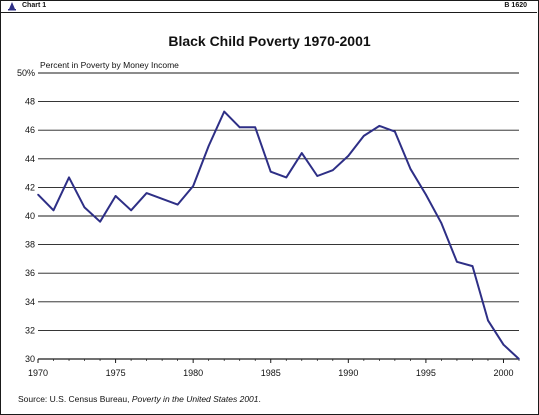  What do you see at coordinates (34, 5) in the screenshot?
I see `chart-number-label: Chart 1` at bounding box center [34, 5].